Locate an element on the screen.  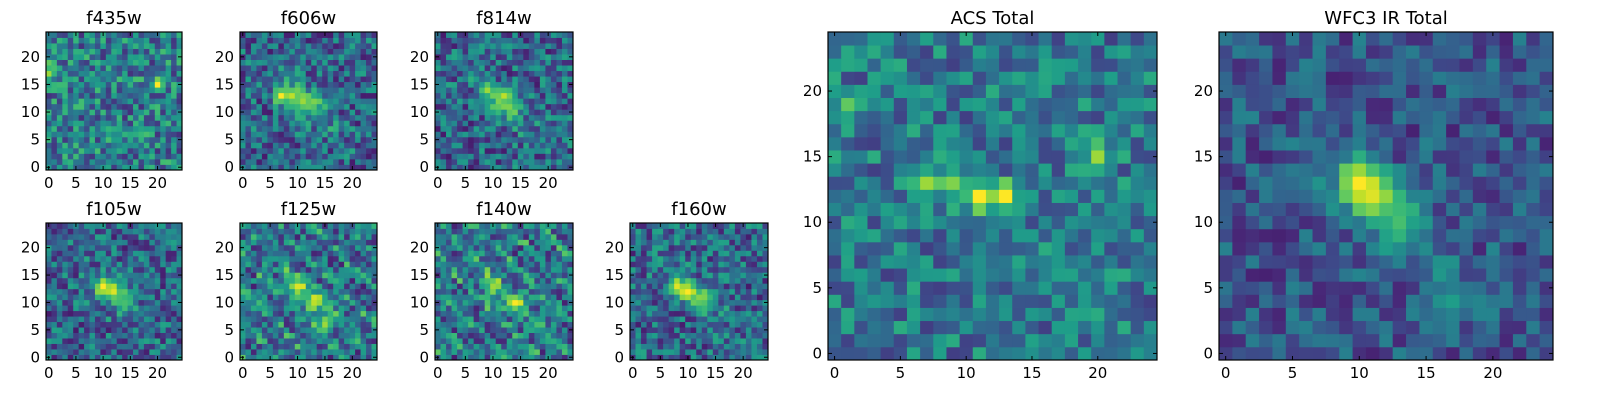
x-tick-label: 10 is located at coordinates (297, 373).